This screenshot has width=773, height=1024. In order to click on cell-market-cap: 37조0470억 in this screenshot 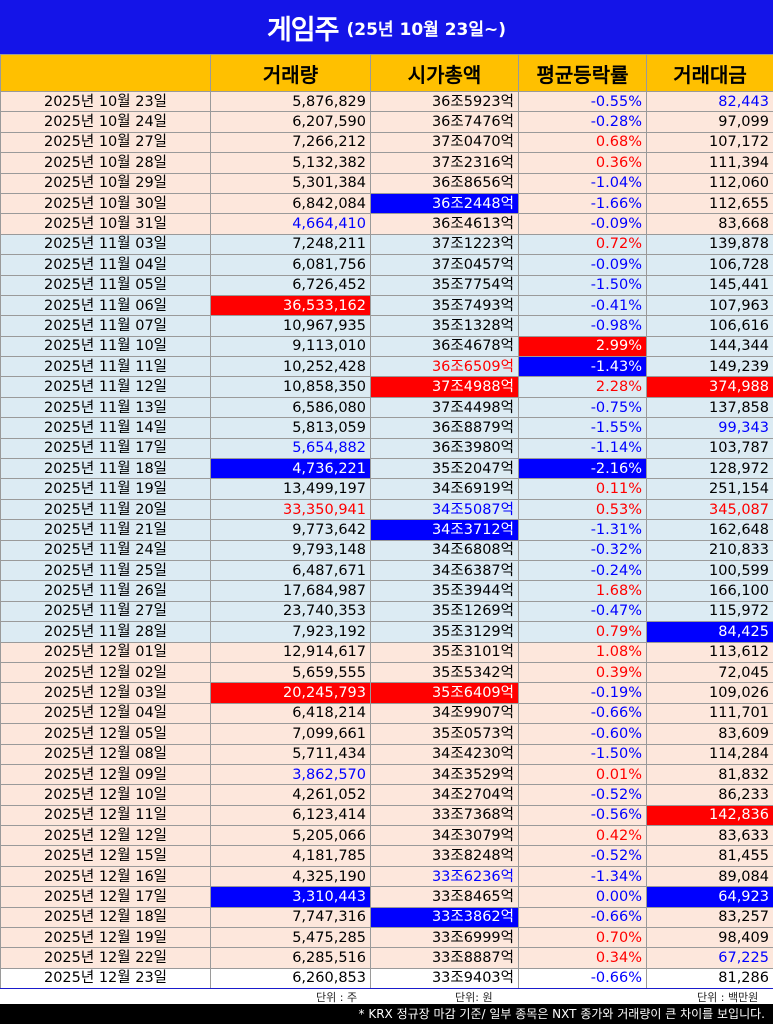, I will do `click(444, 142)`.